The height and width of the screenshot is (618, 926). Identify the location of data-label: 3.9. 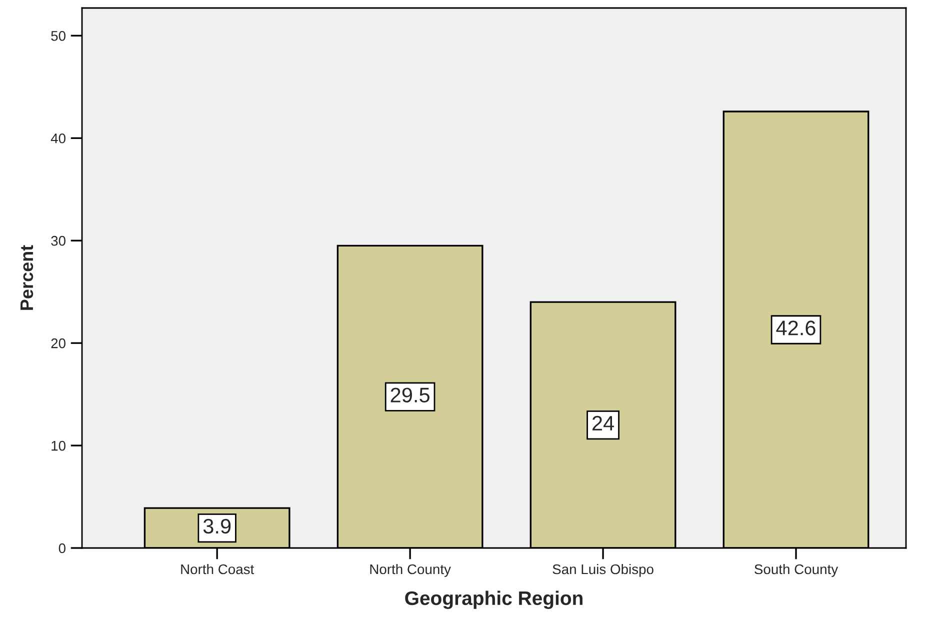
(217, 526).